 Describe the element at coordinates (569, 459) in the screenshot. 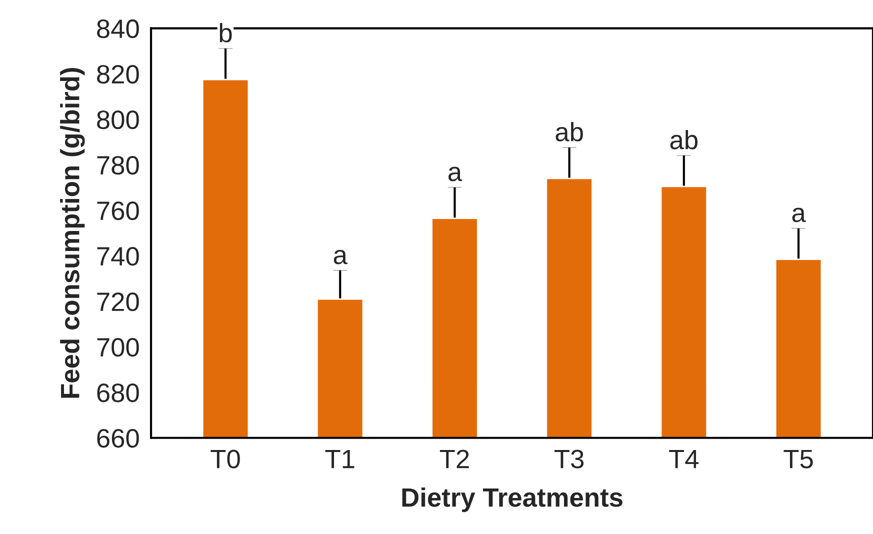

I see `x-tick-label: T3` at that location.